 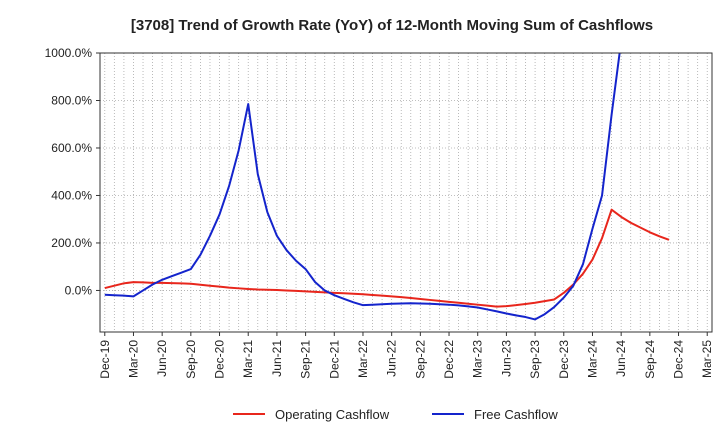 I want to click on x-tick-label: Sep-23, so click(x=535, y=359).